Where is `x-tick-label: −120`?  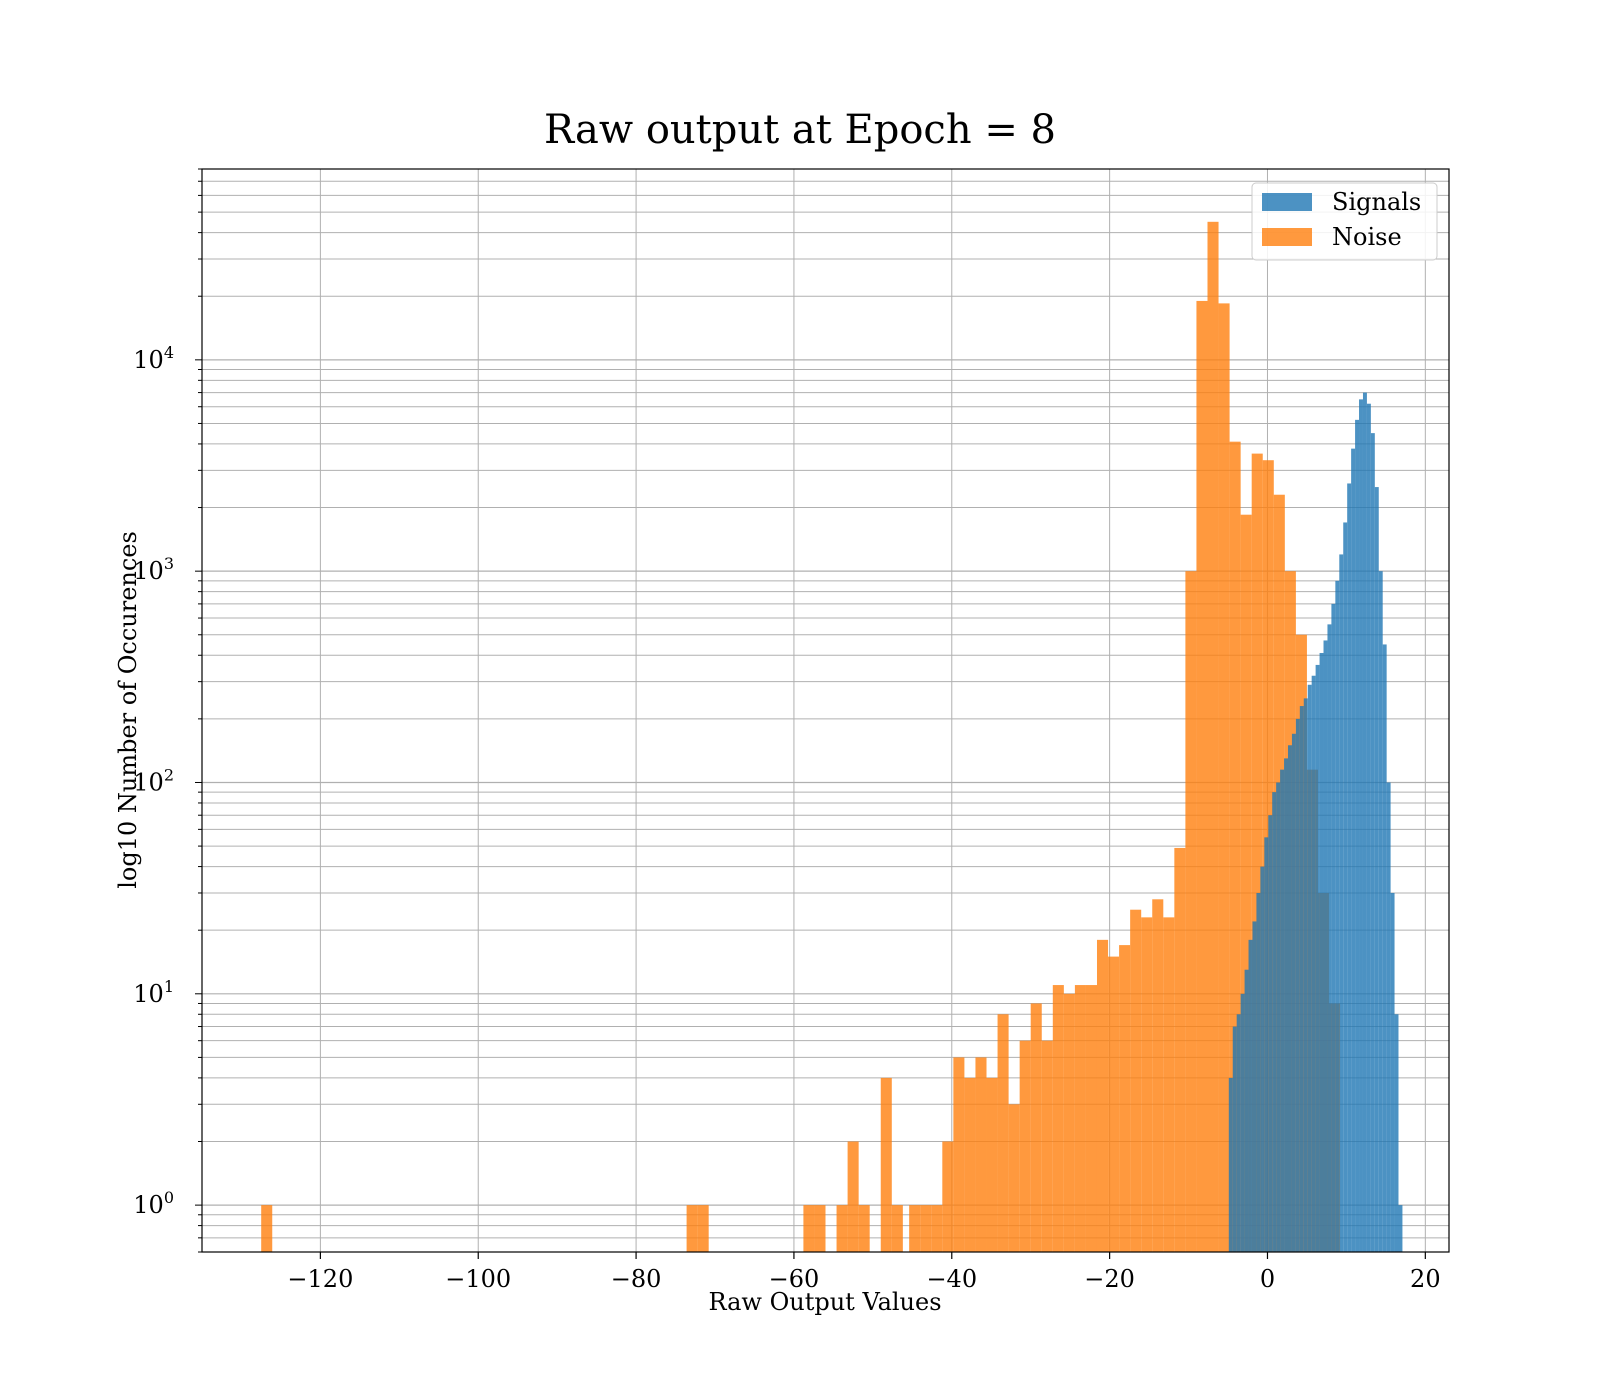 x-tick-label: −120 is located at coordinates (320, 1279).